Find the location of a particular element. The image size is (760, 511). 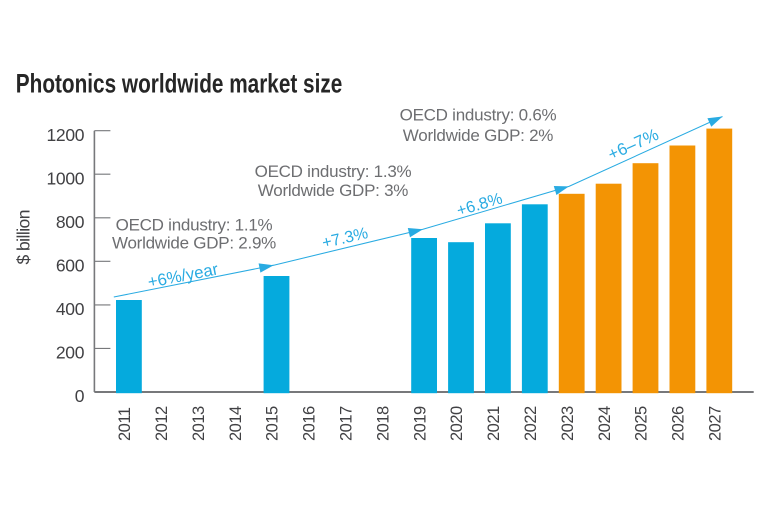

svg-text: Worldwide GDP: 3% is located at coordinates (333, 190).